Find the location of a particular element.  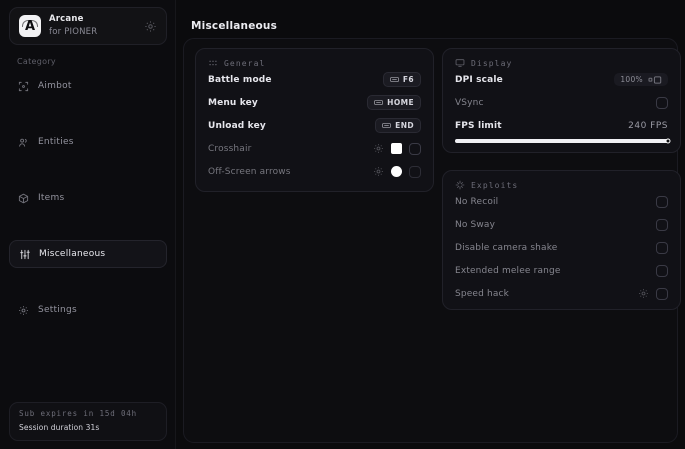

keybind-value: END is located at coordinates (404, 125).